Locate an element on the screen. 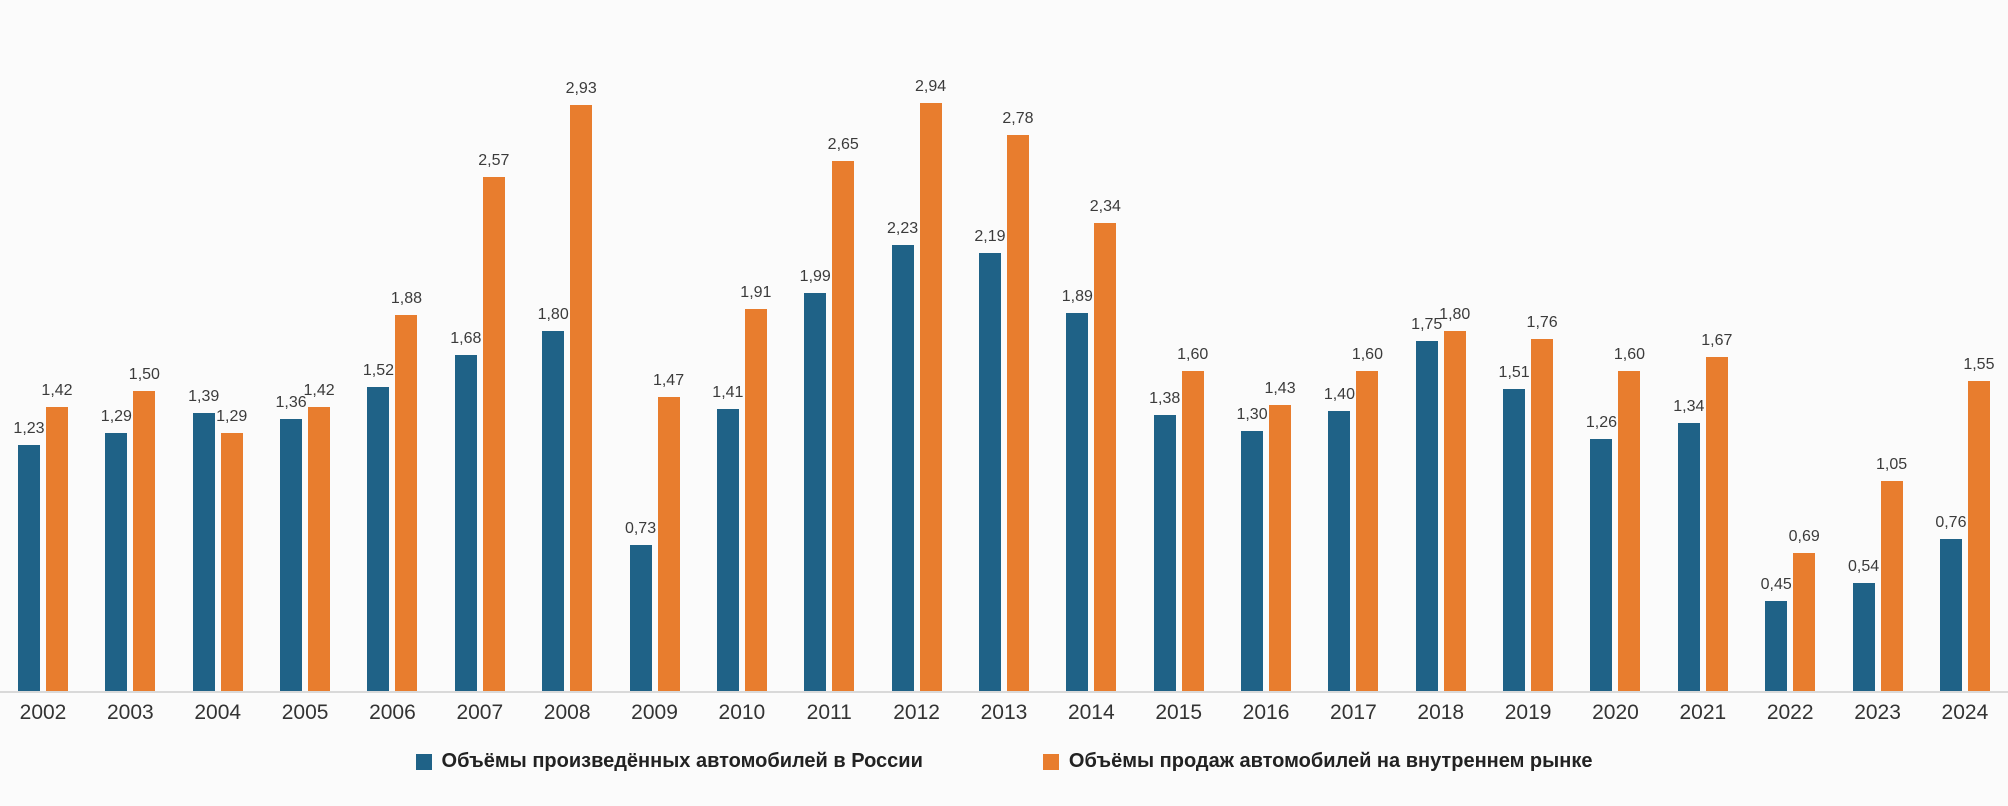  x-axis-label: 2012 is located at coordinates (916, 712).